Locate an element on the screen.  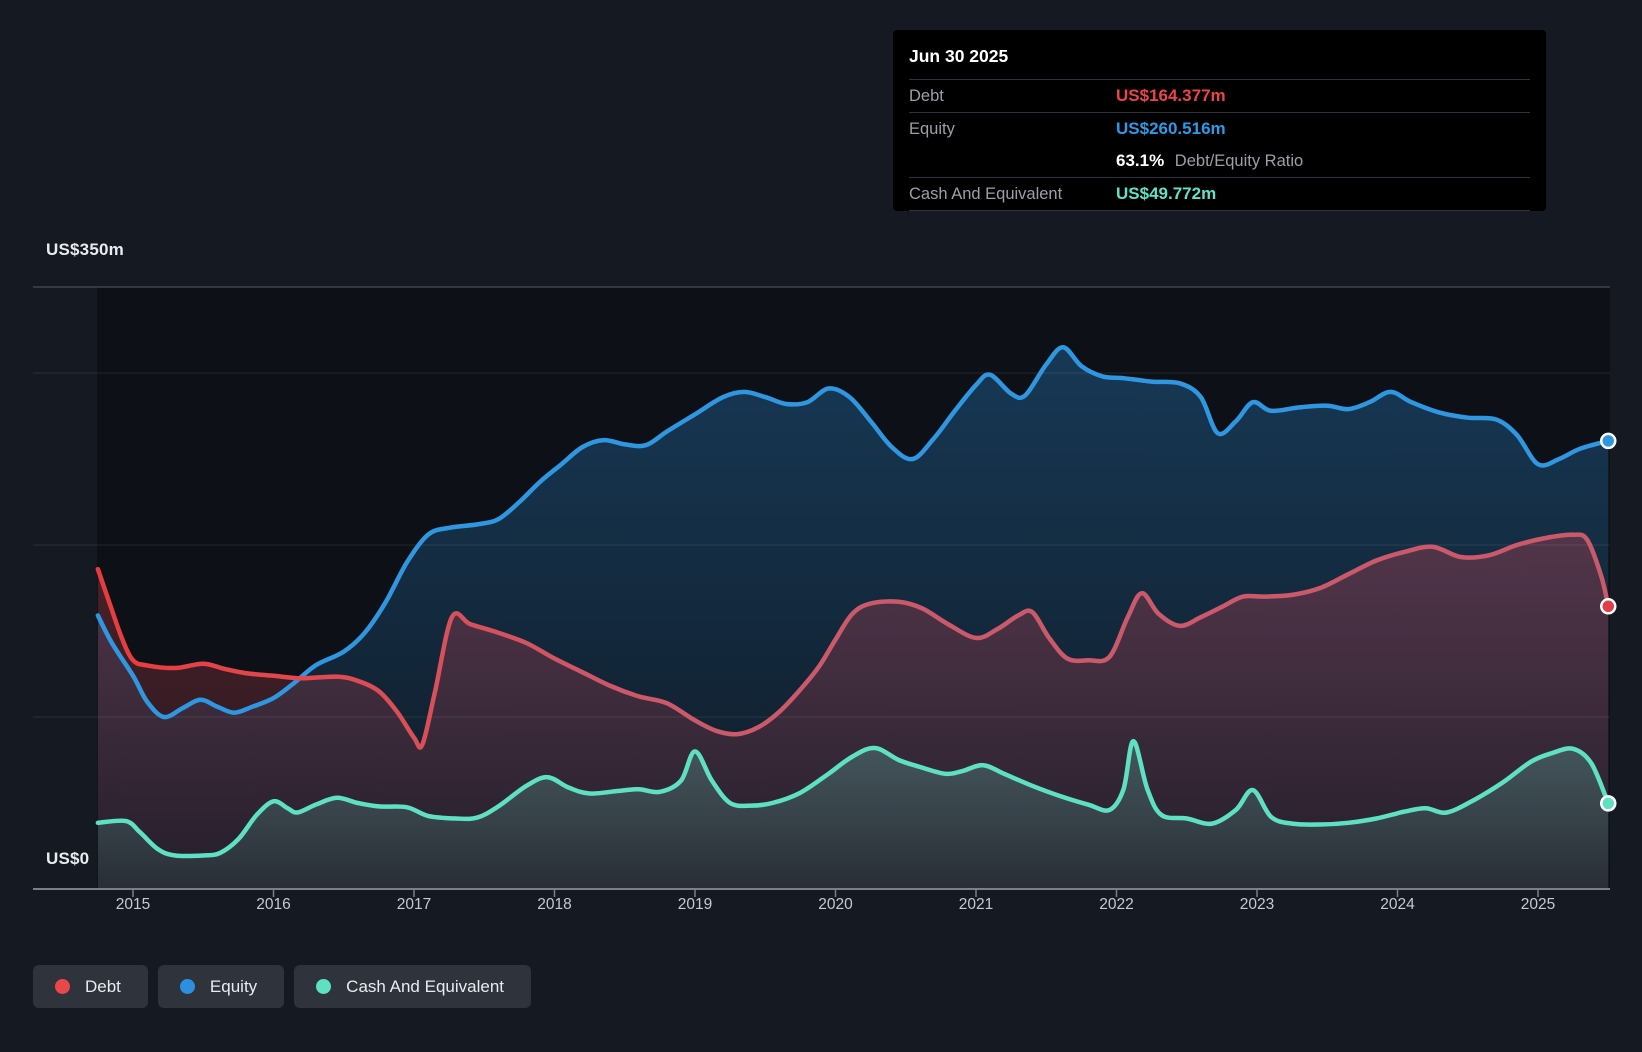
legend-item-debt: Debt is located at coordinates (90, 986).